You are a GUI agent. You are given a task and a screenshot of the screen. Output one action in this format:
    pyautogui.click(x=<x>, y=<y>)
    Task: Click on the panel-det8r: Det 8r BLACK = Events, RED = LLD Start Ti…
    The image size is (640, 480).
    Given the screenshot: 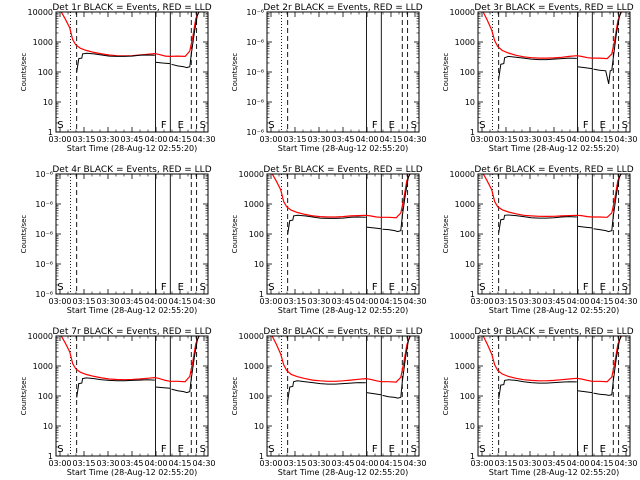 What is the action you would take?
    pyautogui.click(x=329, y=402)
    